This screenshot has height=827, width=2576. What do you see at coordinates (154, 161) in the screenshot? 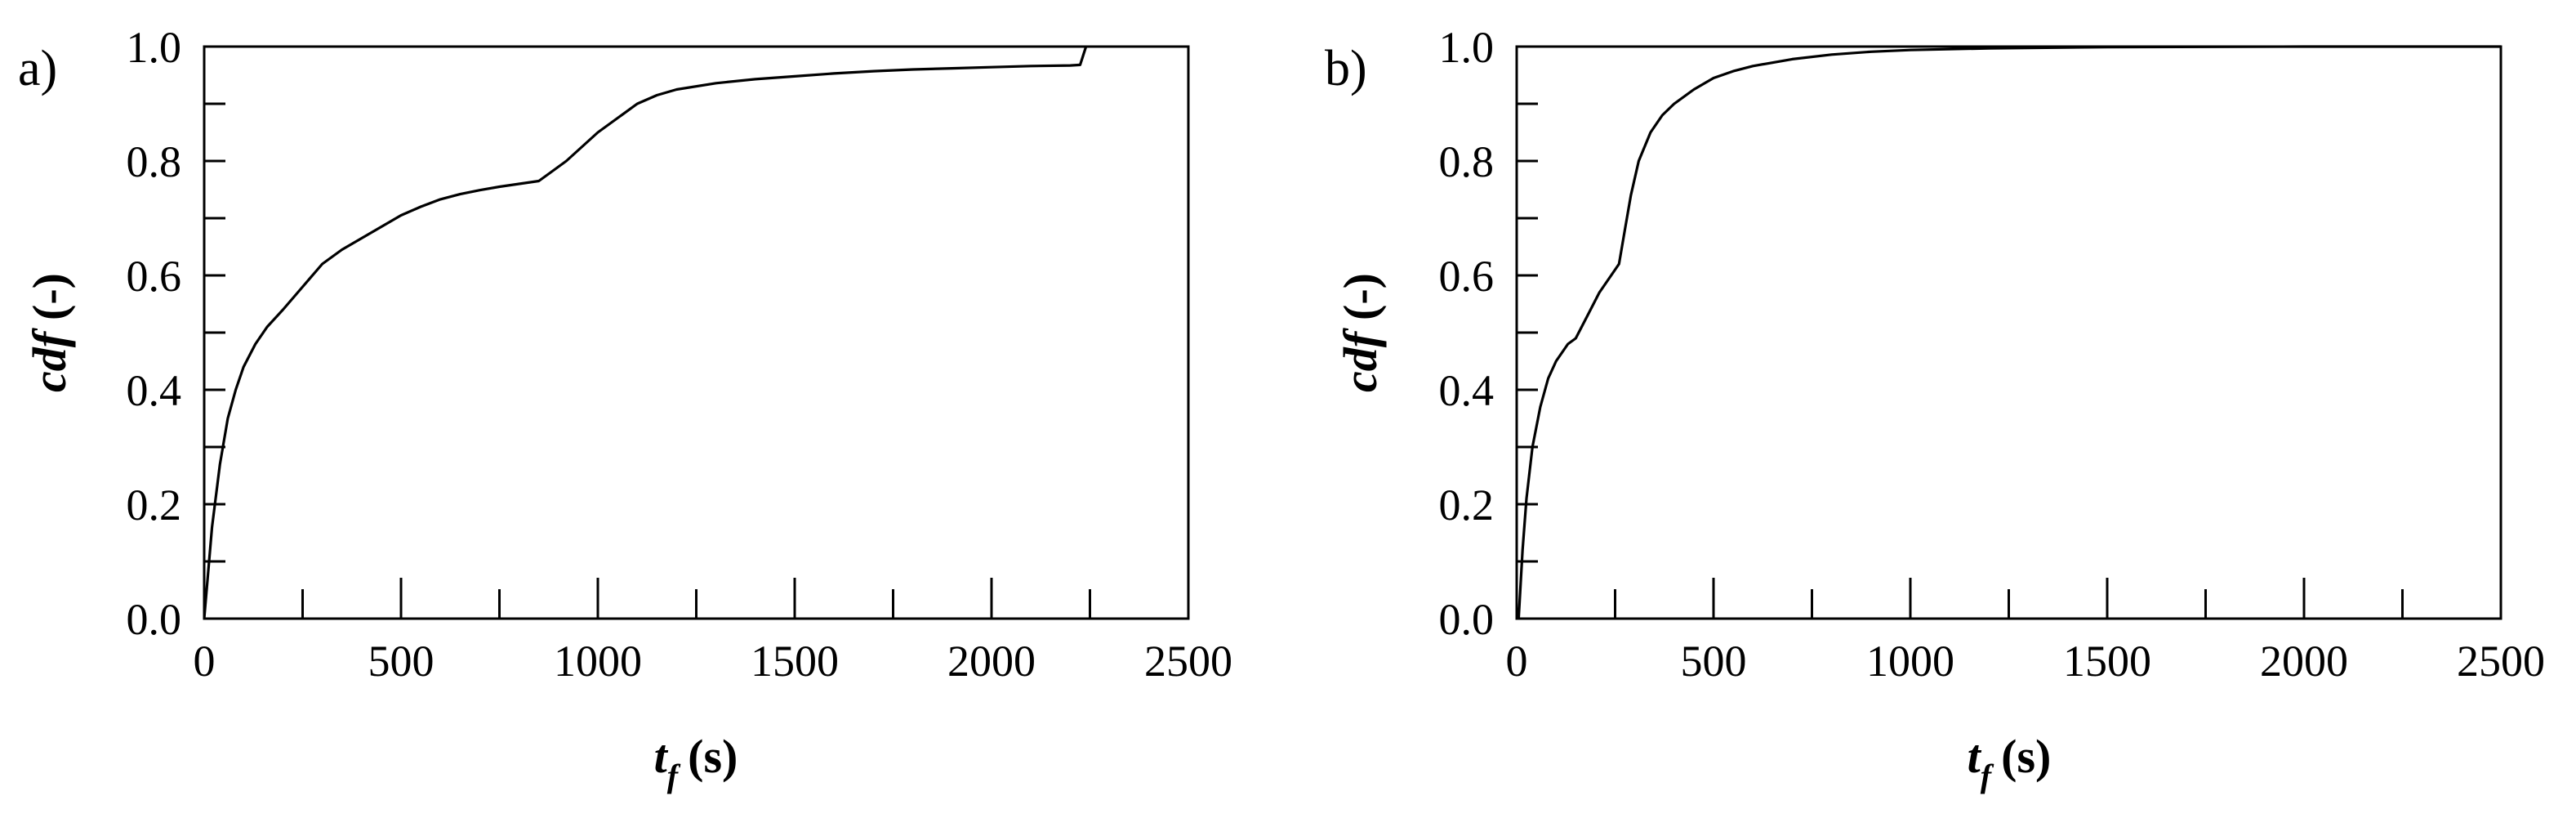
I see `y-tick-label-a: 0.8` at bounding box center [154, 161].